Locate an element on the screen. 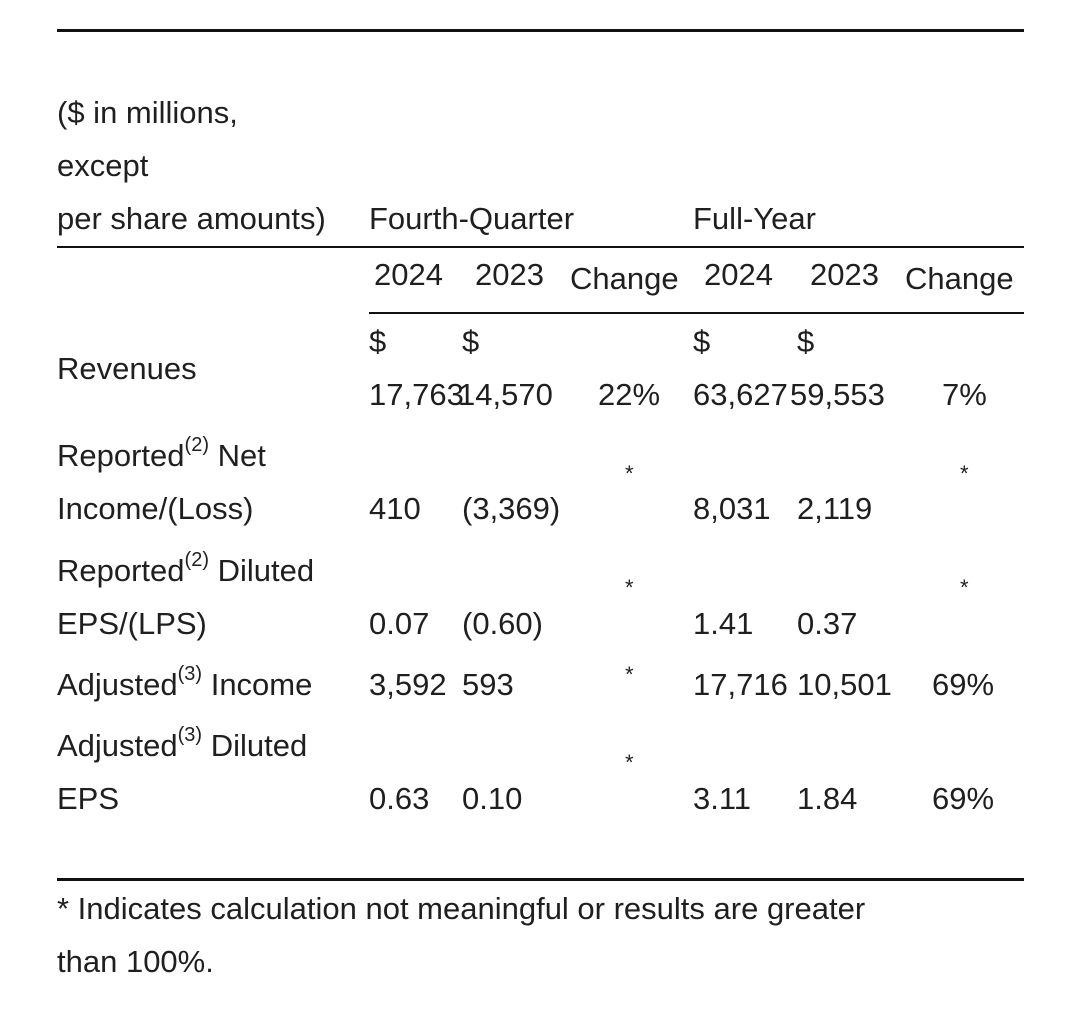 The height and width of the screenshot is (1016, 1080). cell-q4-2023: (0.60) is located at coordinates (502, 623).